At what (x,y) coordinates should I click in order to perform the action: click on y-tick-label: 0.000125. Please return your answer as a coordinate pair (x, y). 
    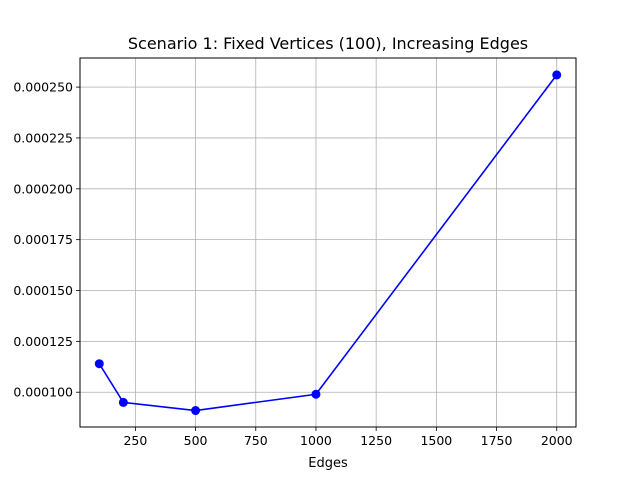
    Looking at the image, I should click on (43, 341).